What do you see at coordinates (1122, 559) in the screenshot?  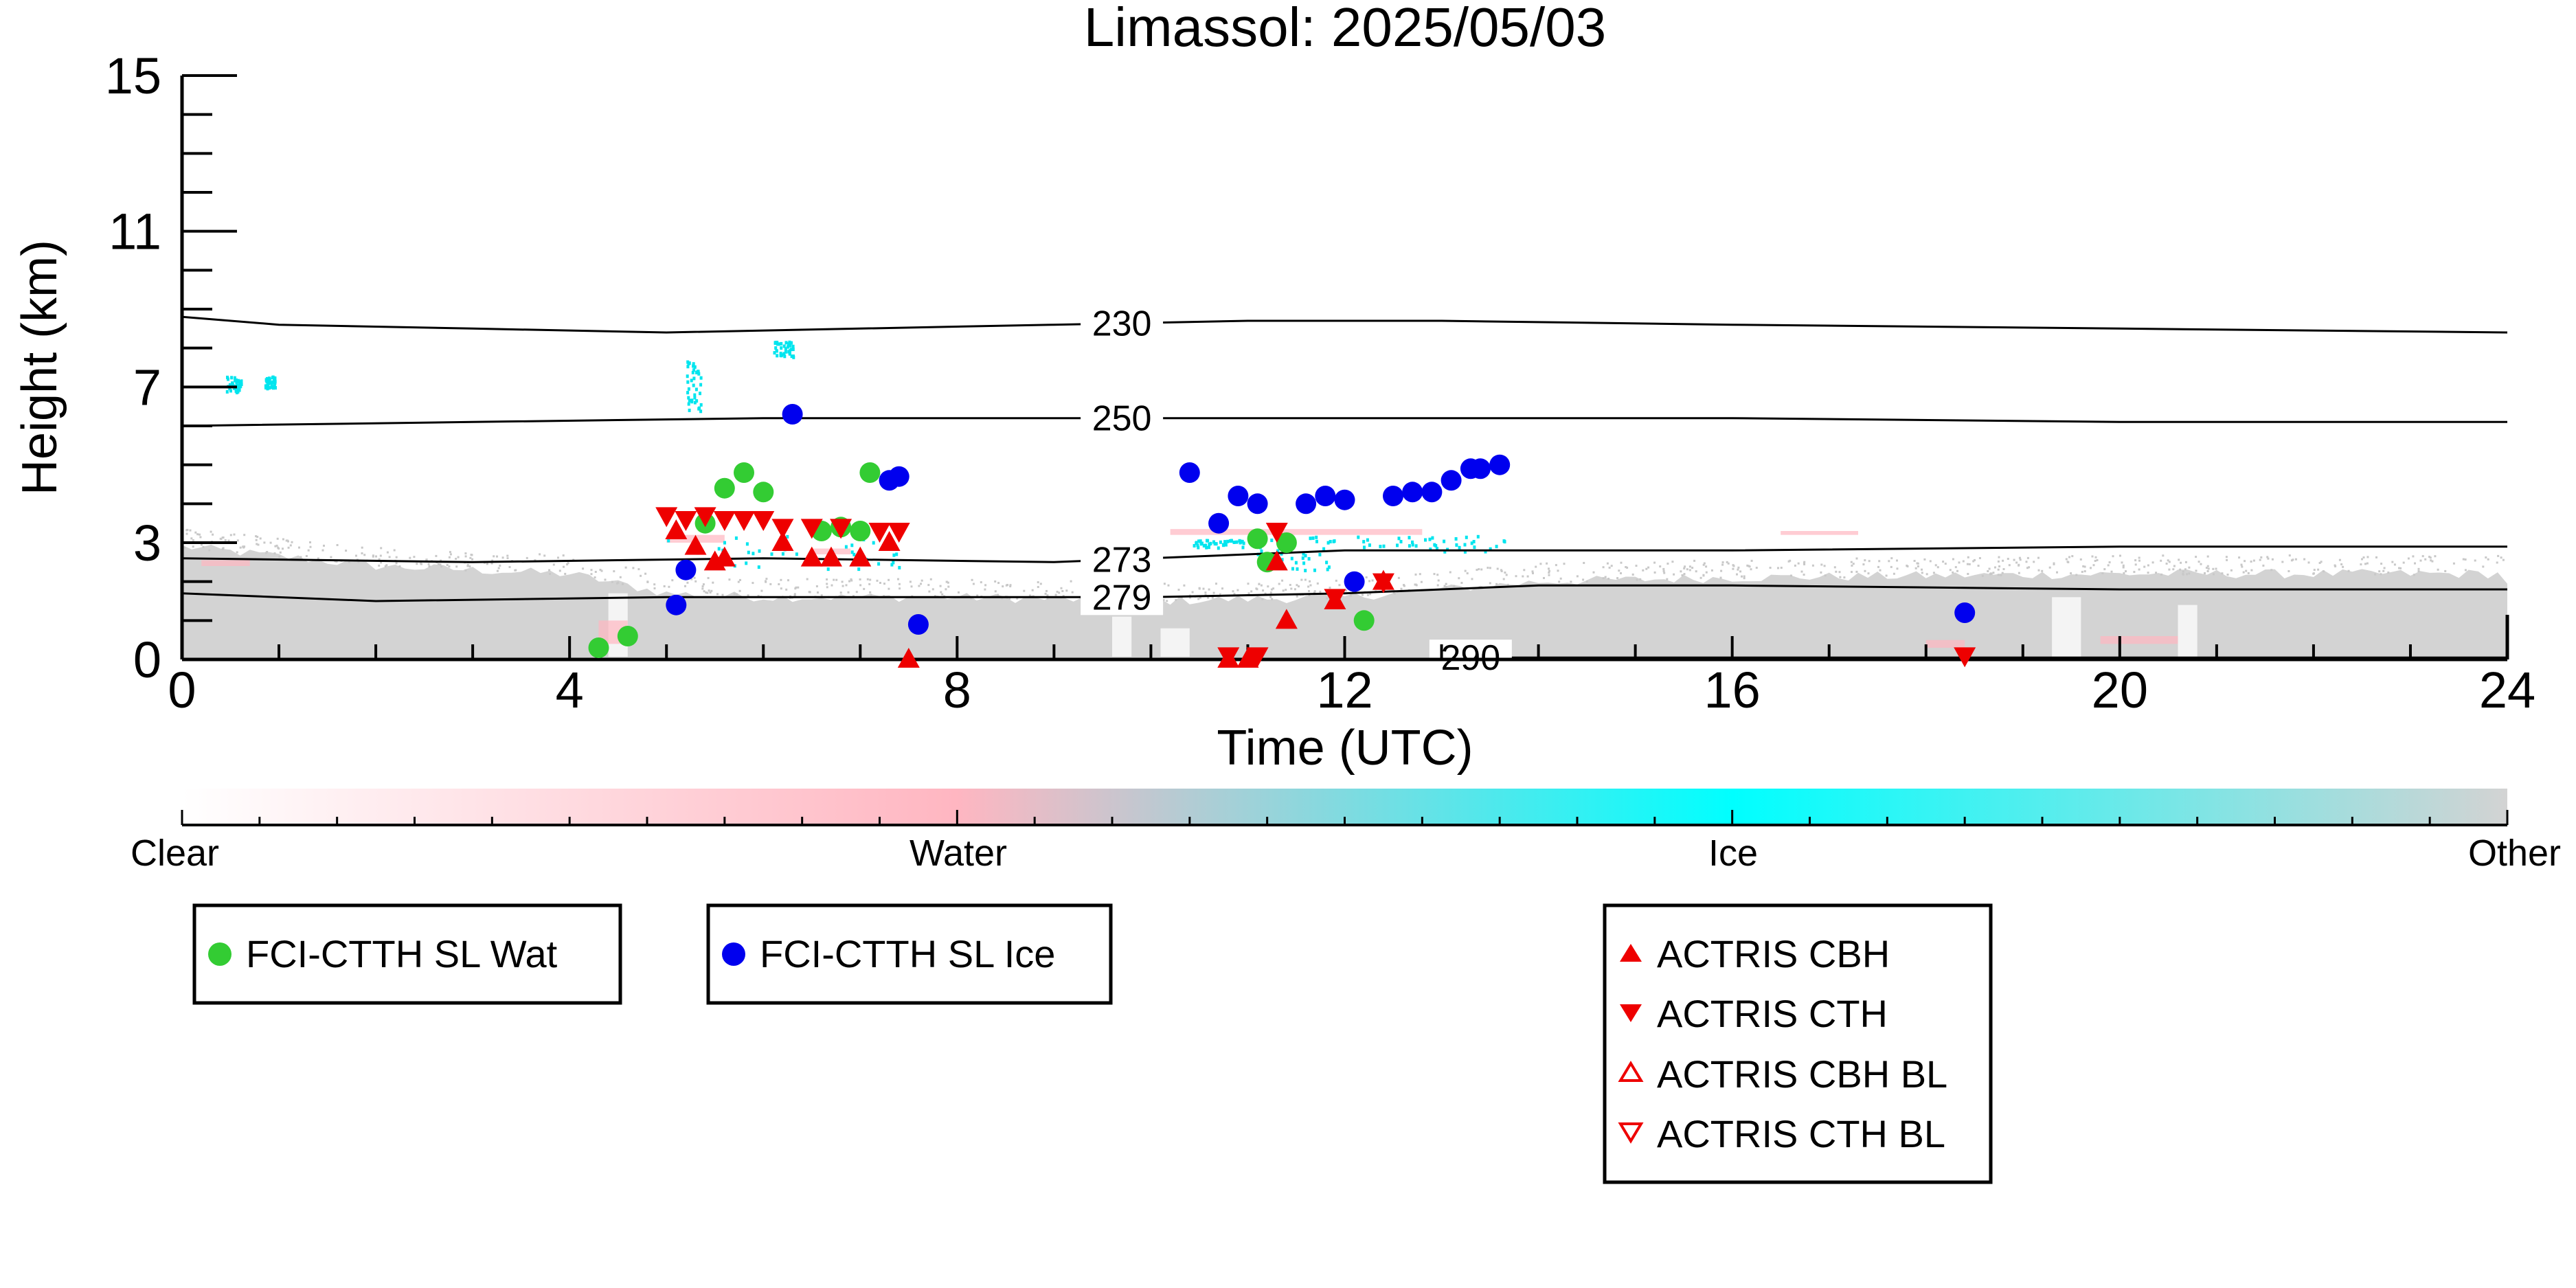 I see `isotherm-label-backing` at bounding box center [1122, 559].